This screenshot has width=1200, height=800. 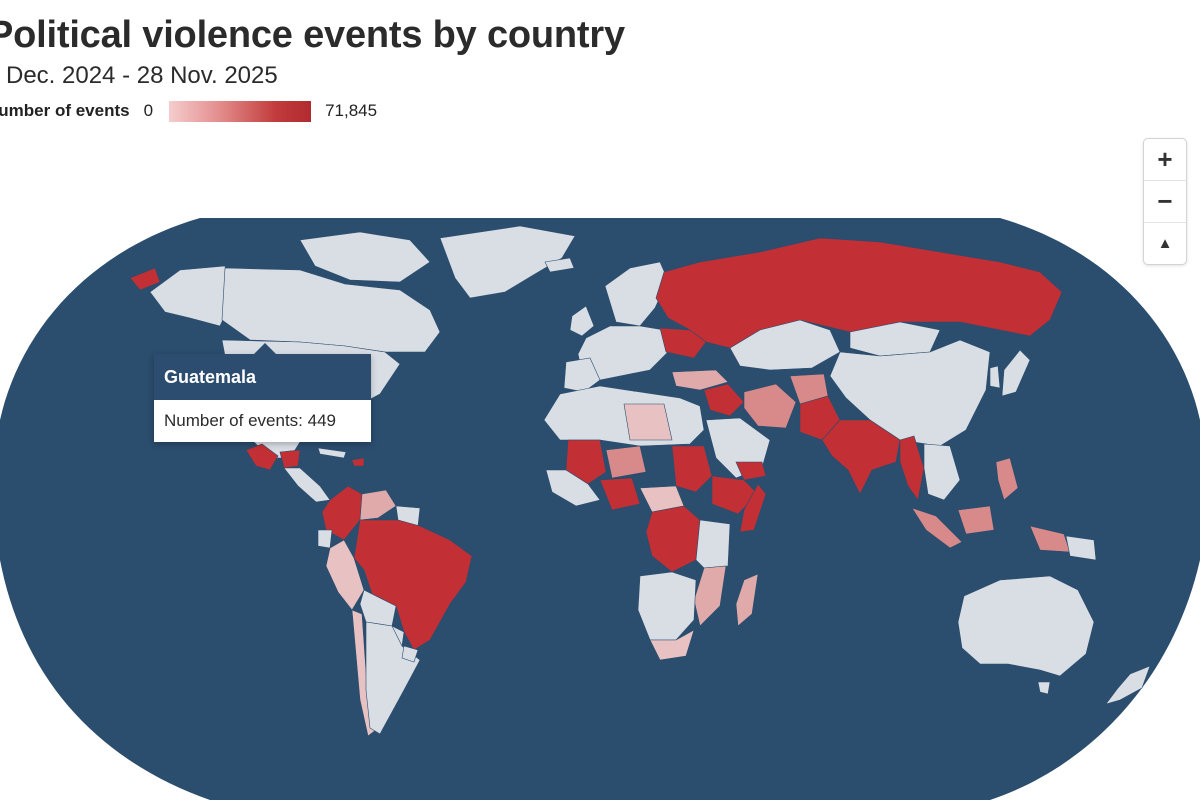 I want to click on country-uruguay, so click(x=410, y=654).